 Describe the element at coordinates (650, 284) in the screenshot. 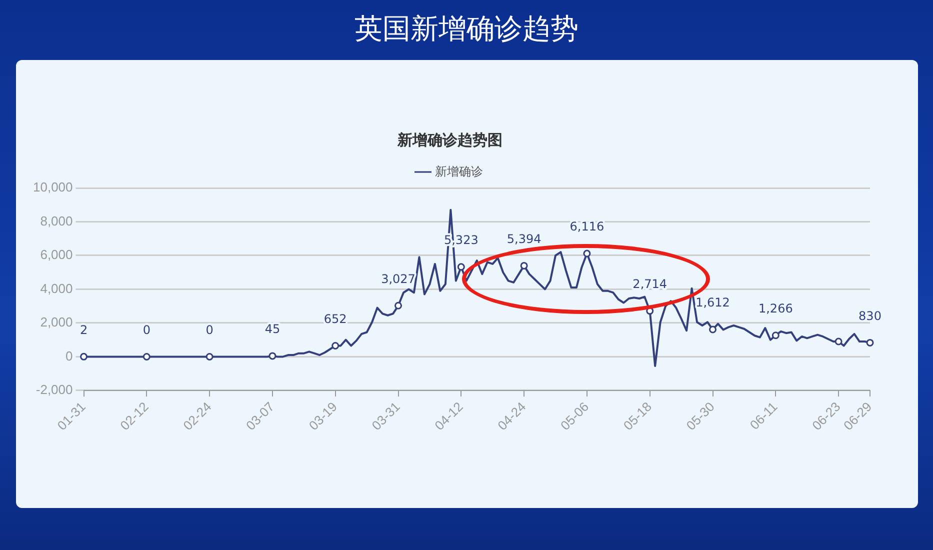

I see `data-label: 2,714` at that location.